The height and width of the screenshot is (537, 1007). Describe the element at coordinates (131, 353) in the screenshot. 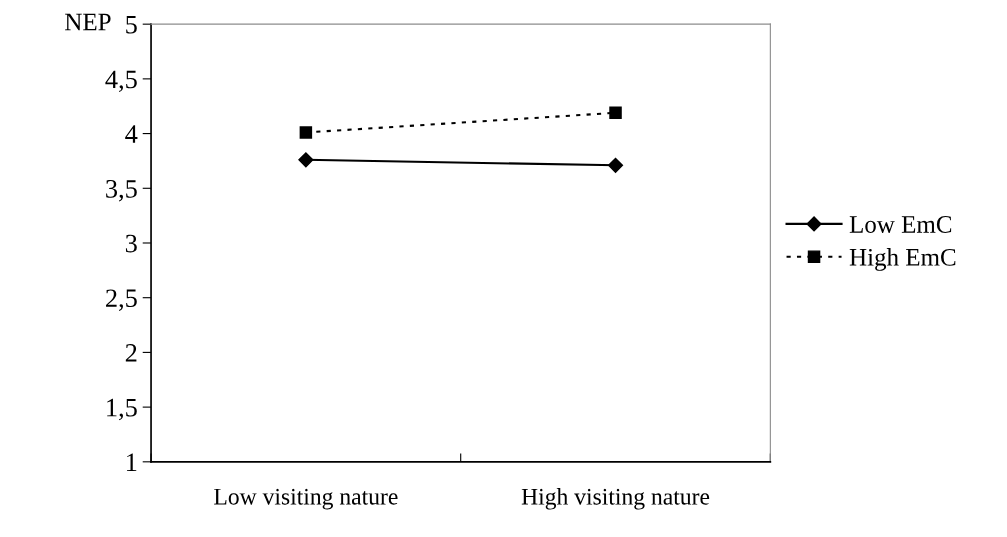

I see `y-tick-label: 2` at that location.